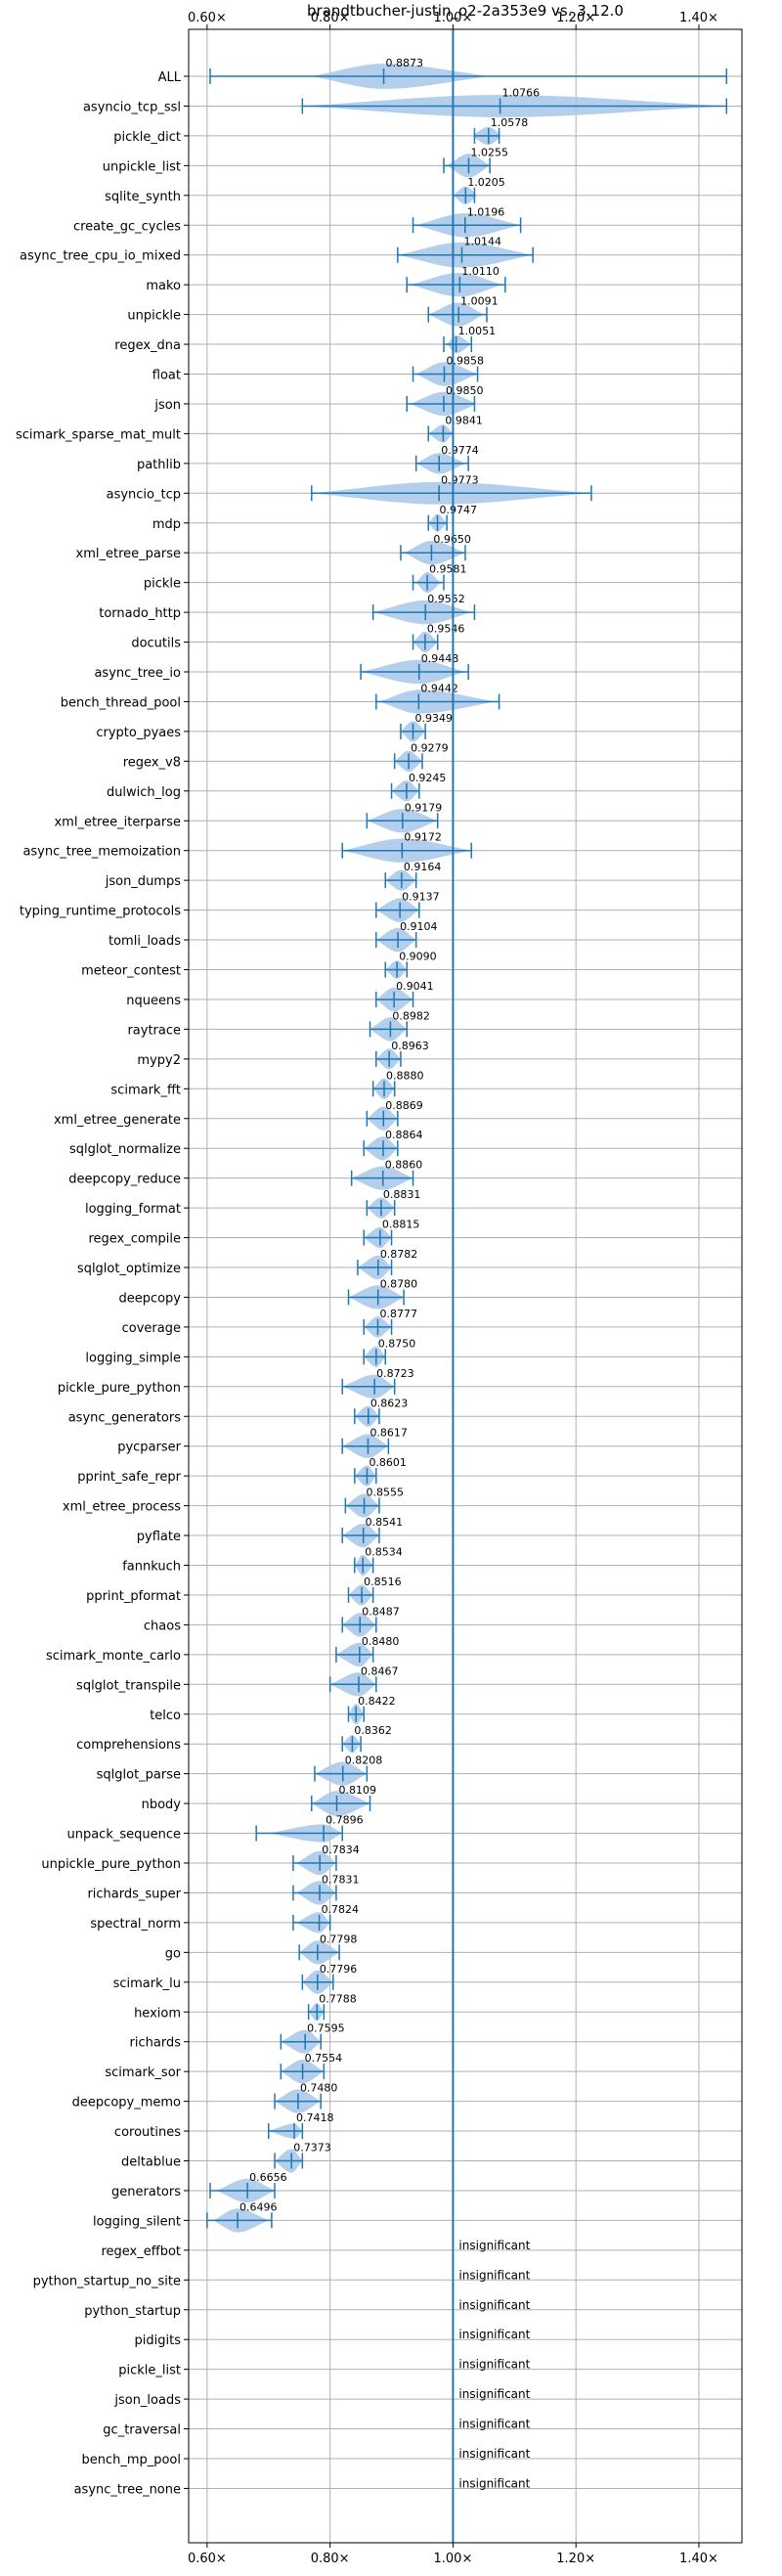  What do you see at coordinates (134, 1239) in the screenshot?
I see `benchmark-label: regex_compile` at bounding box center [134, 1239].